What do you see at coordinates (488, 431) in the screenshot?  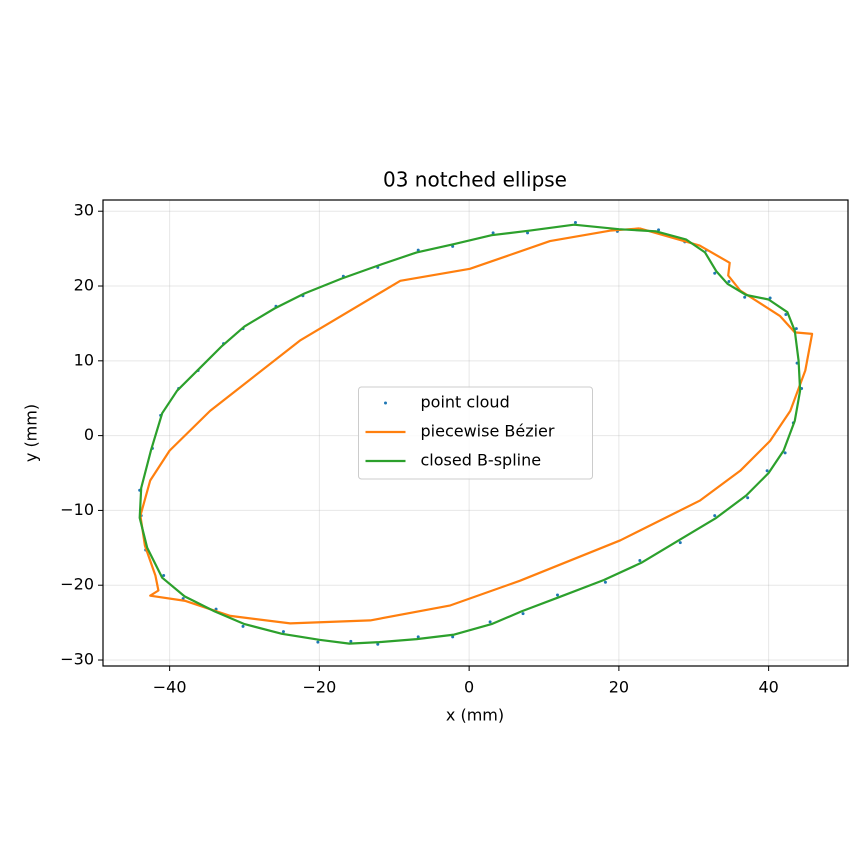 I see `legend-label: piecewise Bézier` at bounding box center [488, 431].